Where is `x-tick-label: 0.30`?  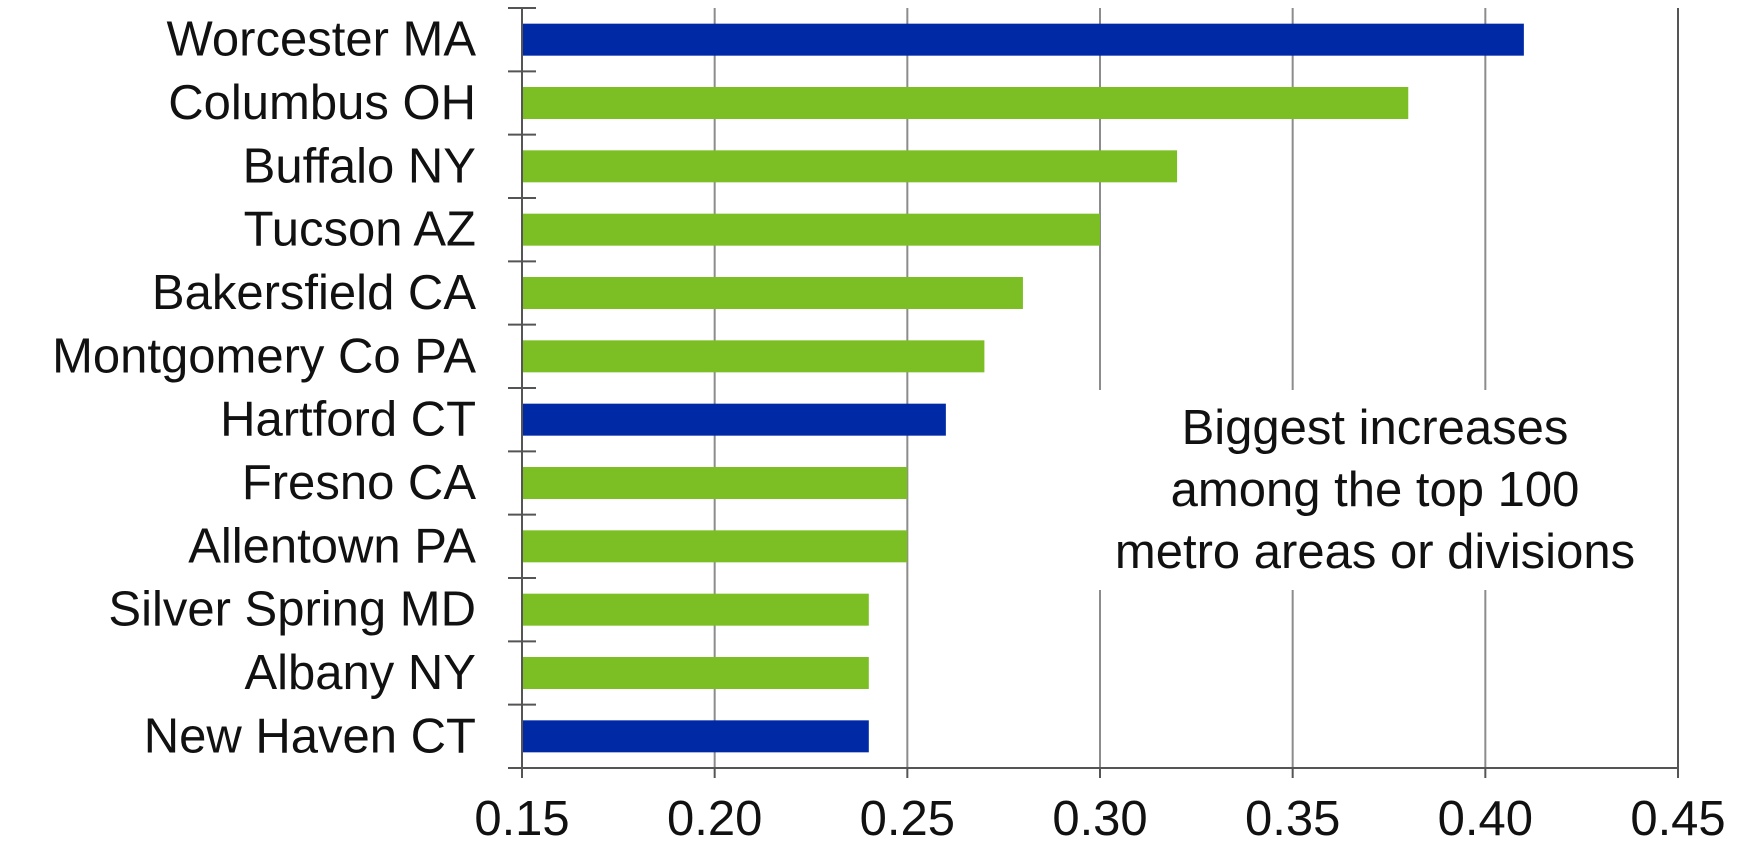 x-tick-label: 0.30 is located at coordinates (1099, 819).